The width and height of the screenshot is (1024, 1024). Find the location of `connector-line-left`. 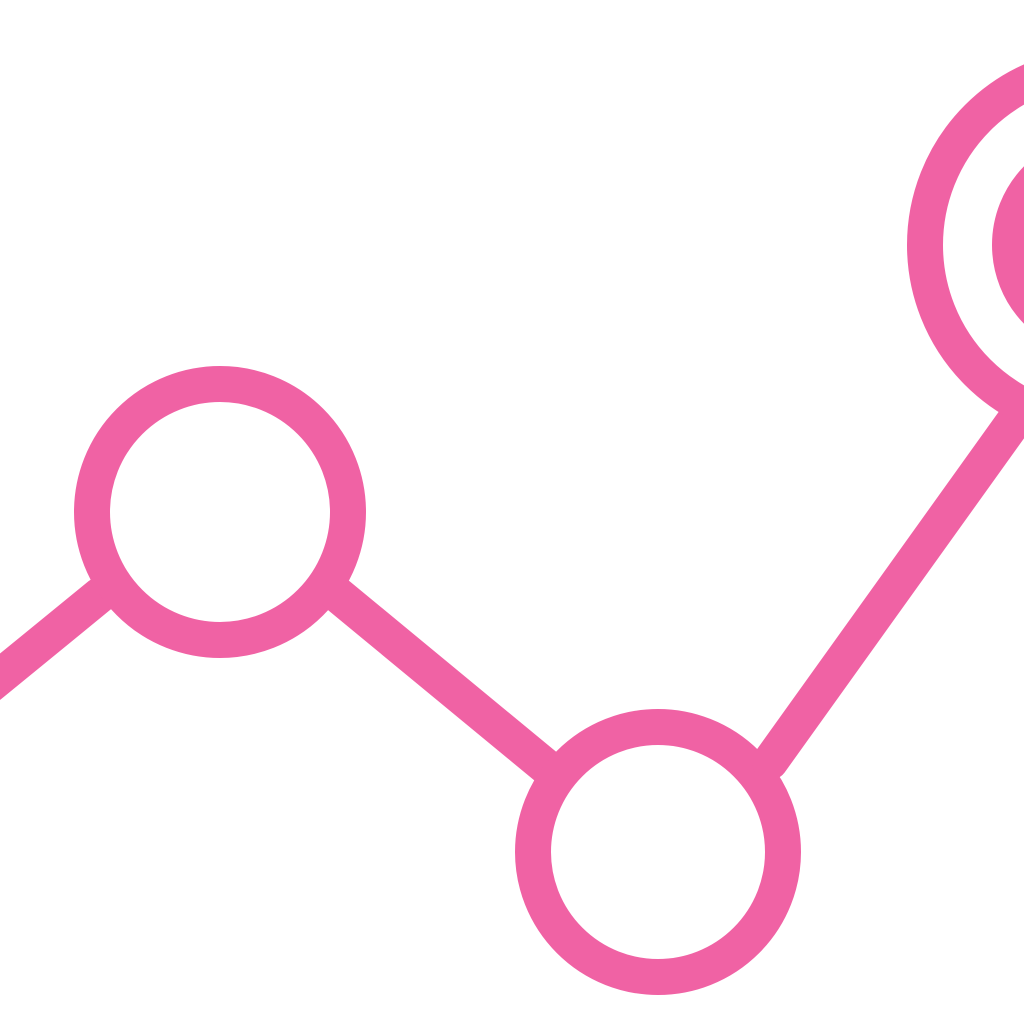

connector-line-left is located at coordinates (59, 638).